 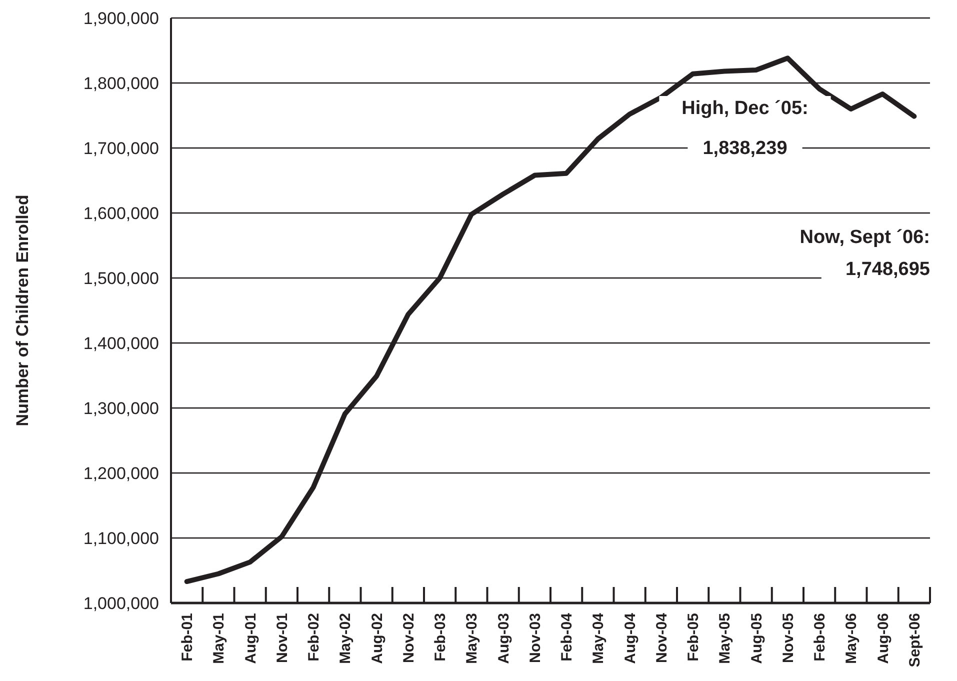 I want to click on x-tick-label: Nov-02, so click(x=409, y=638).